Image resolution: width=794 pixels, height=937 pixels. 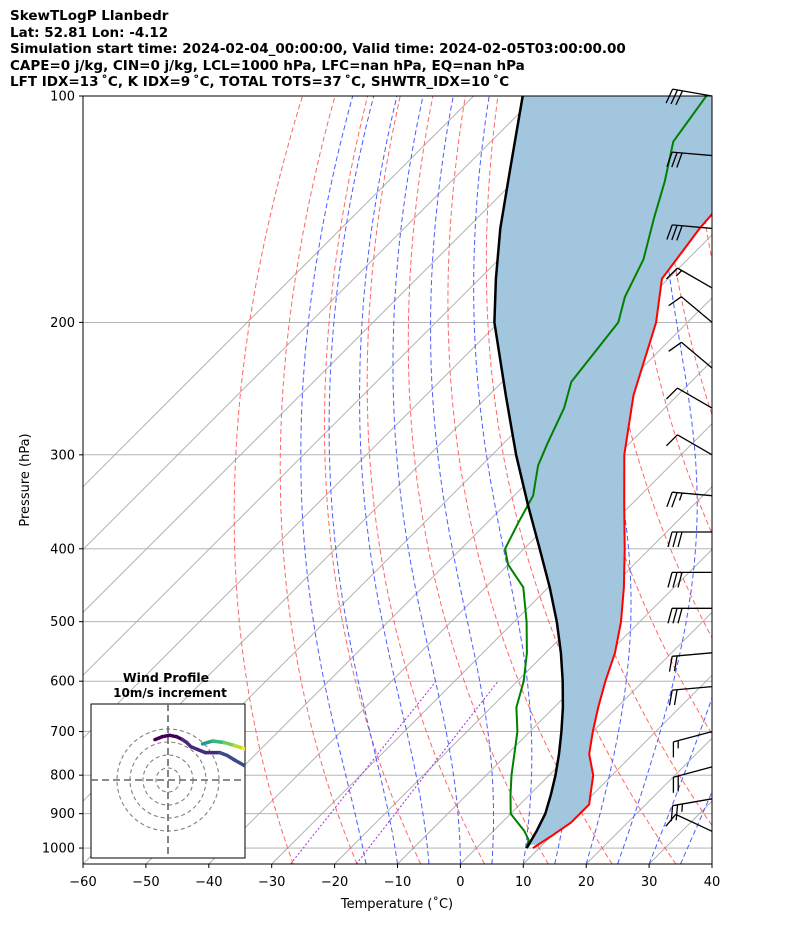 I want to click on y-axis-label: Pressure (hPa), so click(x=25, y=479).